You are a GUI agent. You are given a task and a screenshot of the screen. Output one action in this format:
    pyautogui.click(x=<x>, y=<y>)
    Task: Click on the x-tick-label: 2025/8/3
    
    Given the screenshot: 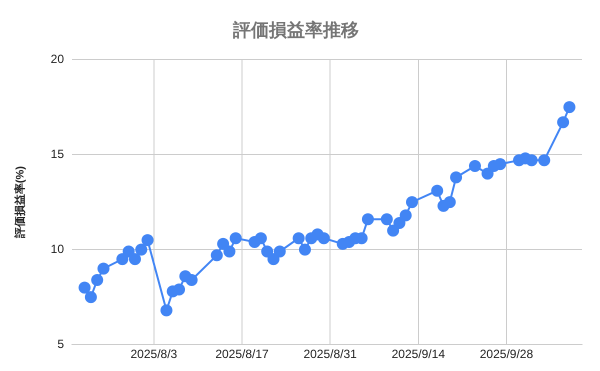 What is the action you would take?
    pyautogui.click(x=154, y=354)
    